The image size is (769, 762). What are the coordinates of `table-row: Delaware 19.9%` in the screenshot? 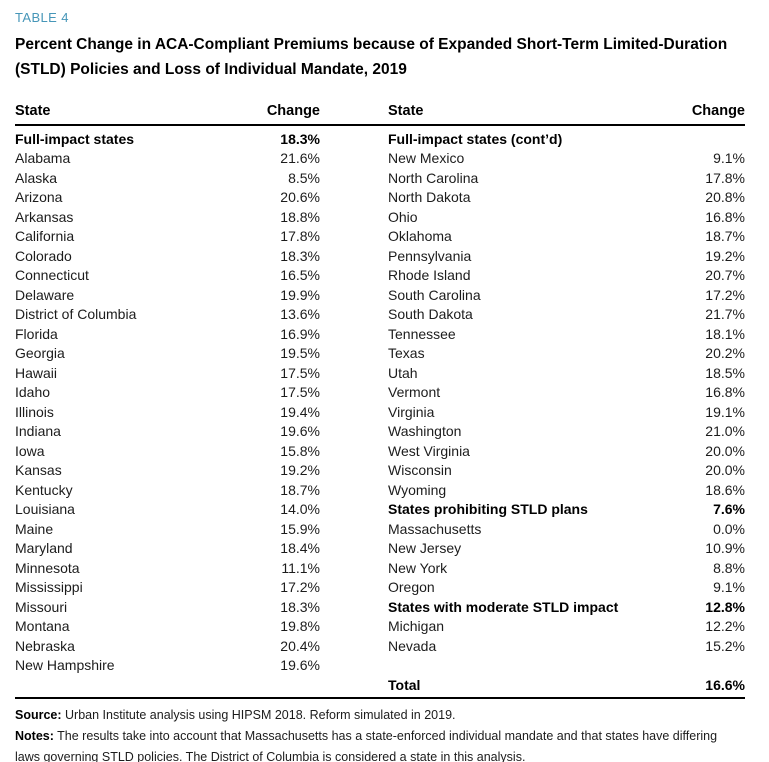 It's located at (167, 295).